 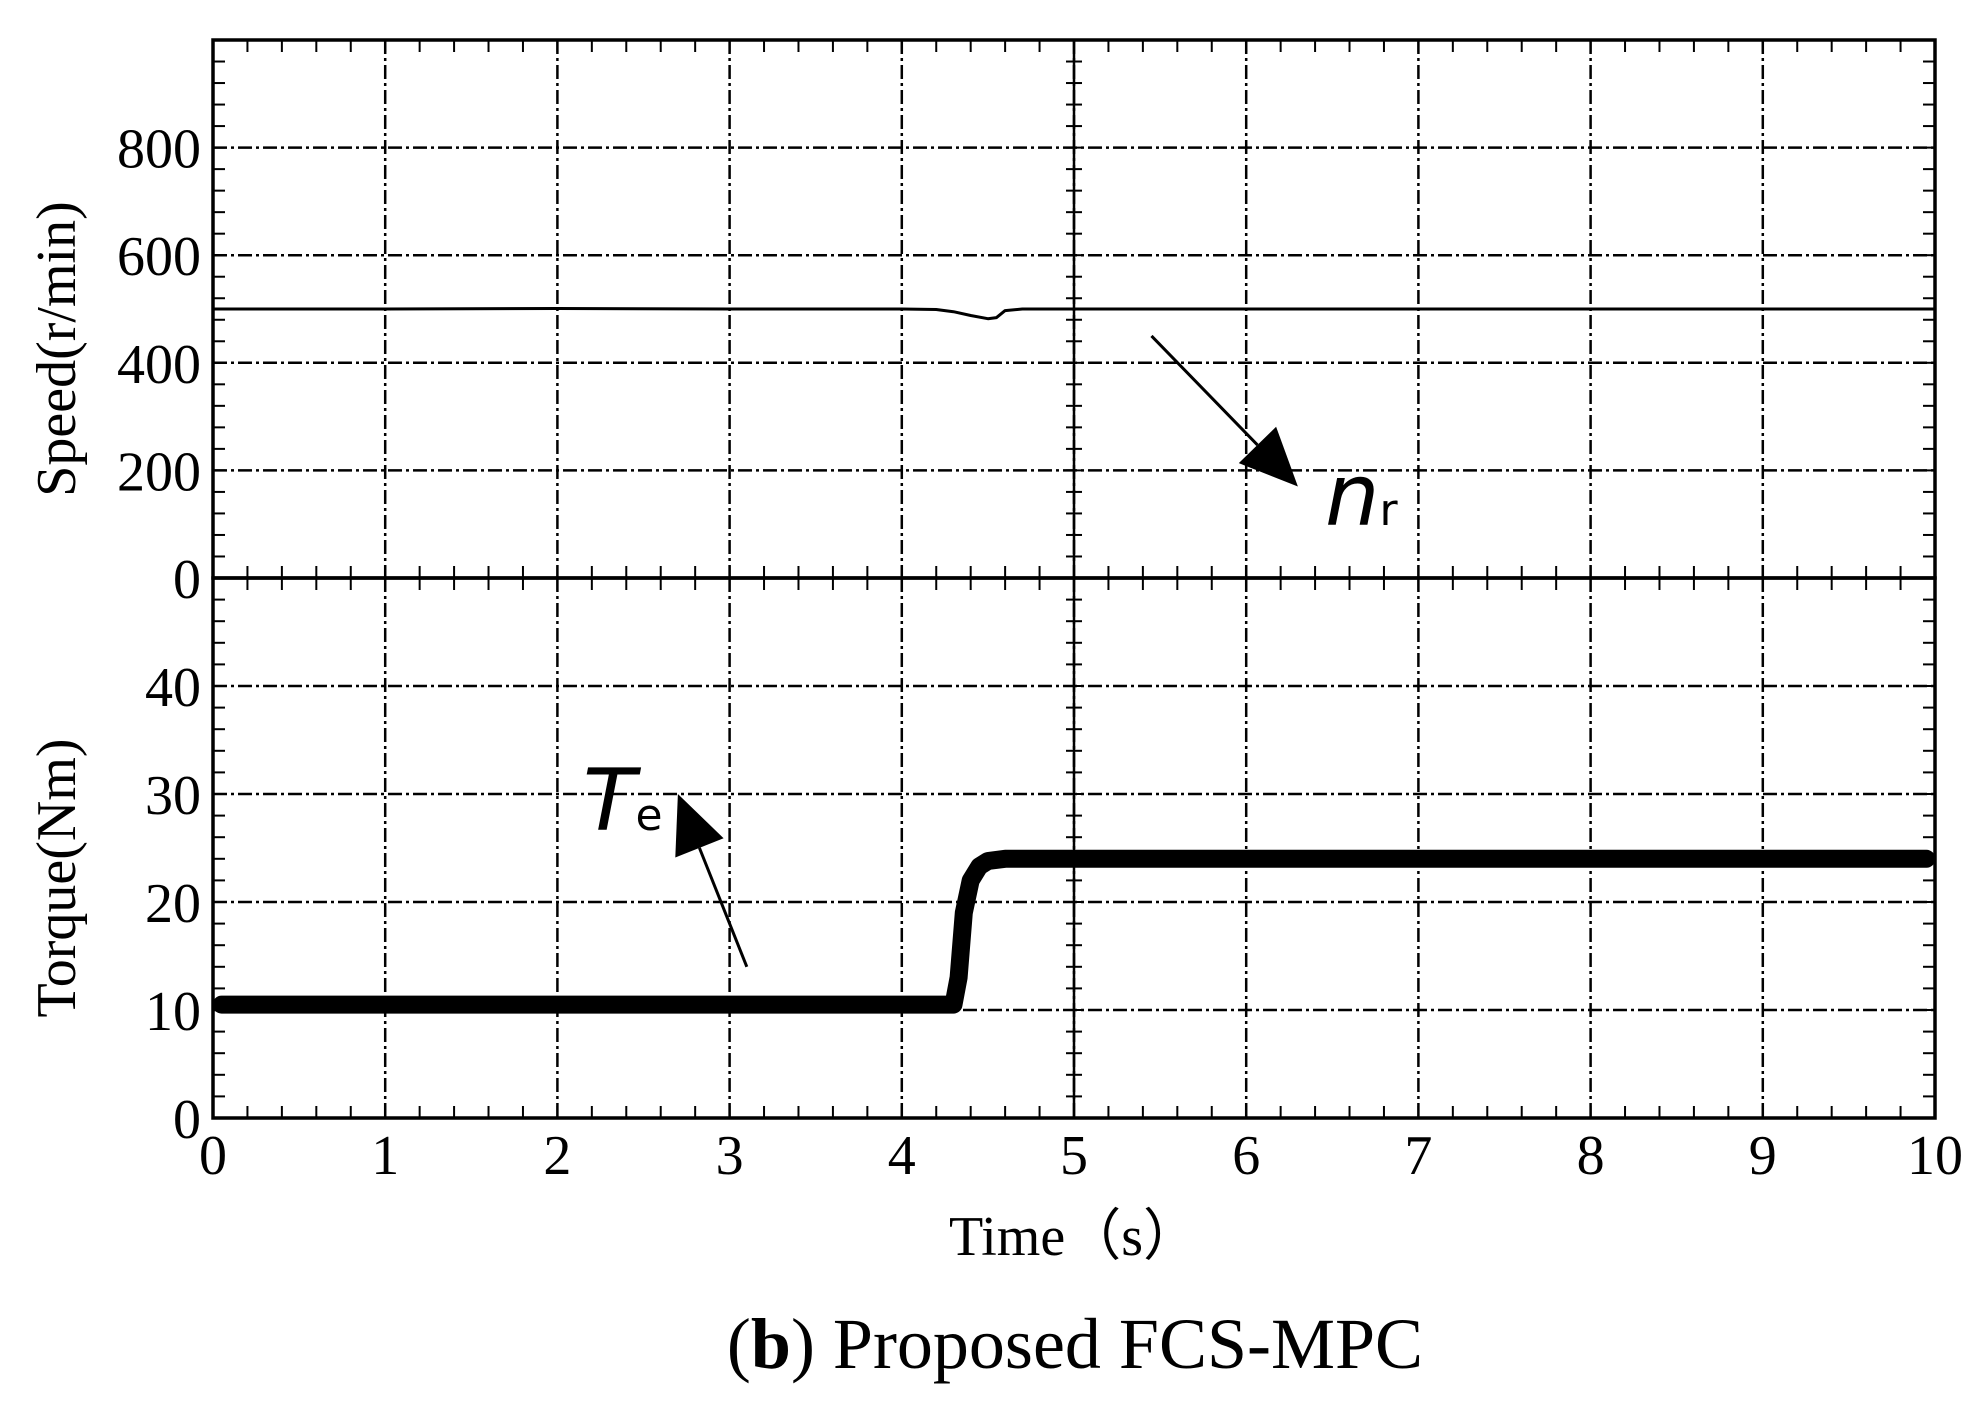 I want to click on speed-series-line, so click(x=1074, y=314).